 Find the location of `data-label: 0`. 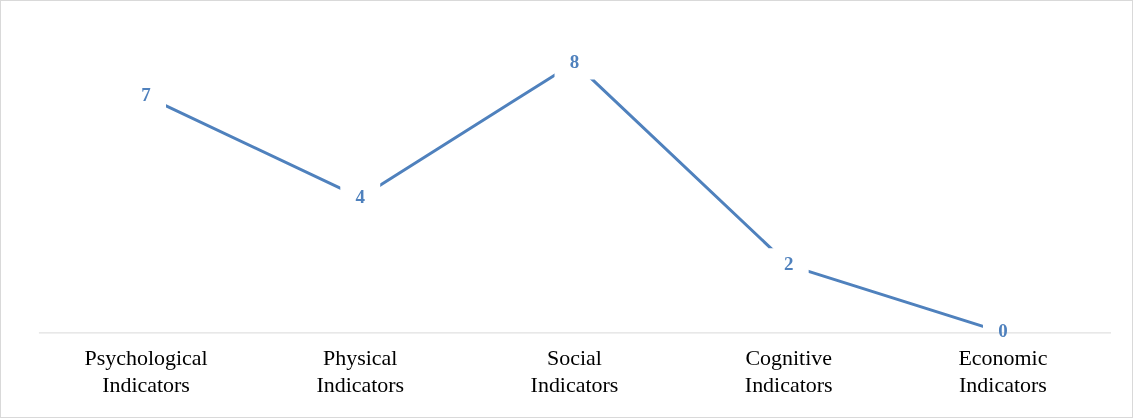

data-label: 0 is located at coordinates (1003, 331).